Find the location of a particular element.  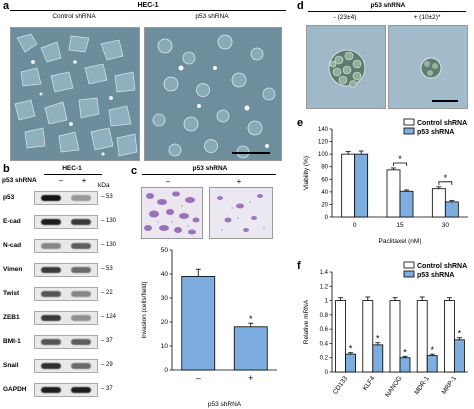

y-axis-label: Viability (%) is located at coordinates (306, 173).